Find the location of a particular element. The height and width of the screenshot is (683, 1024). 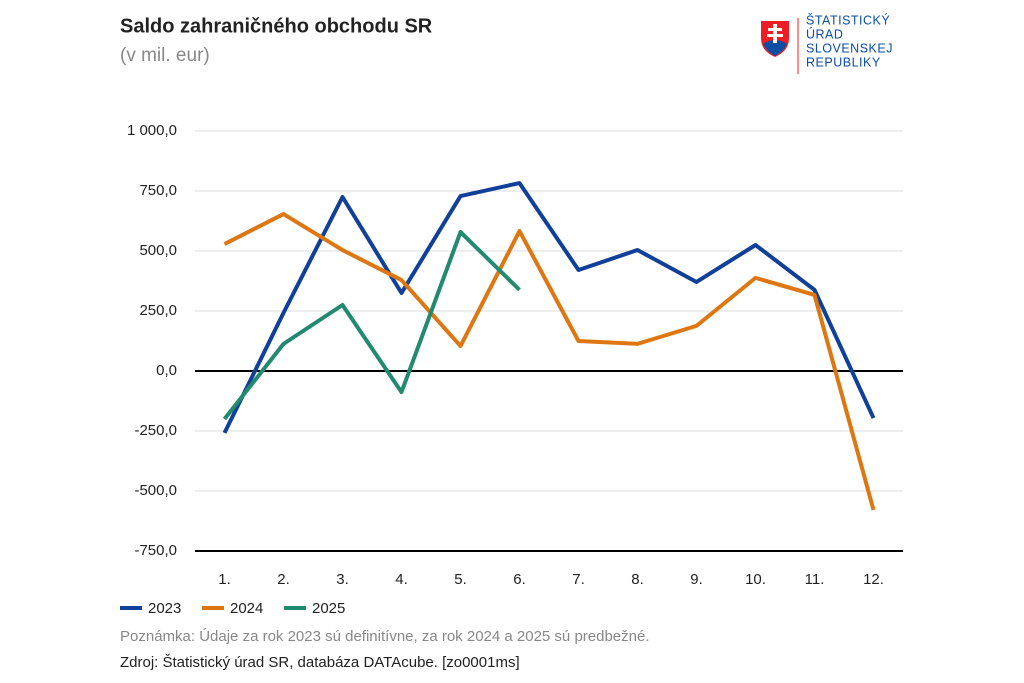

y-tick-label: 750,0 is located at coordinates (158, 190).